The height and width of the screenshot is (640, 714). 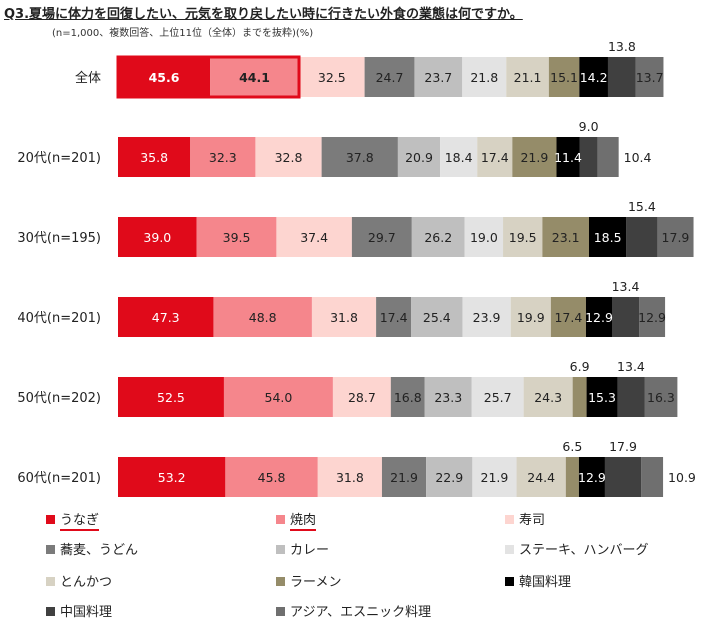 What do you see at coordinates (309, 550) in the screenshot?
I see `legend-label: カレー` at bounding box center [309, 550].